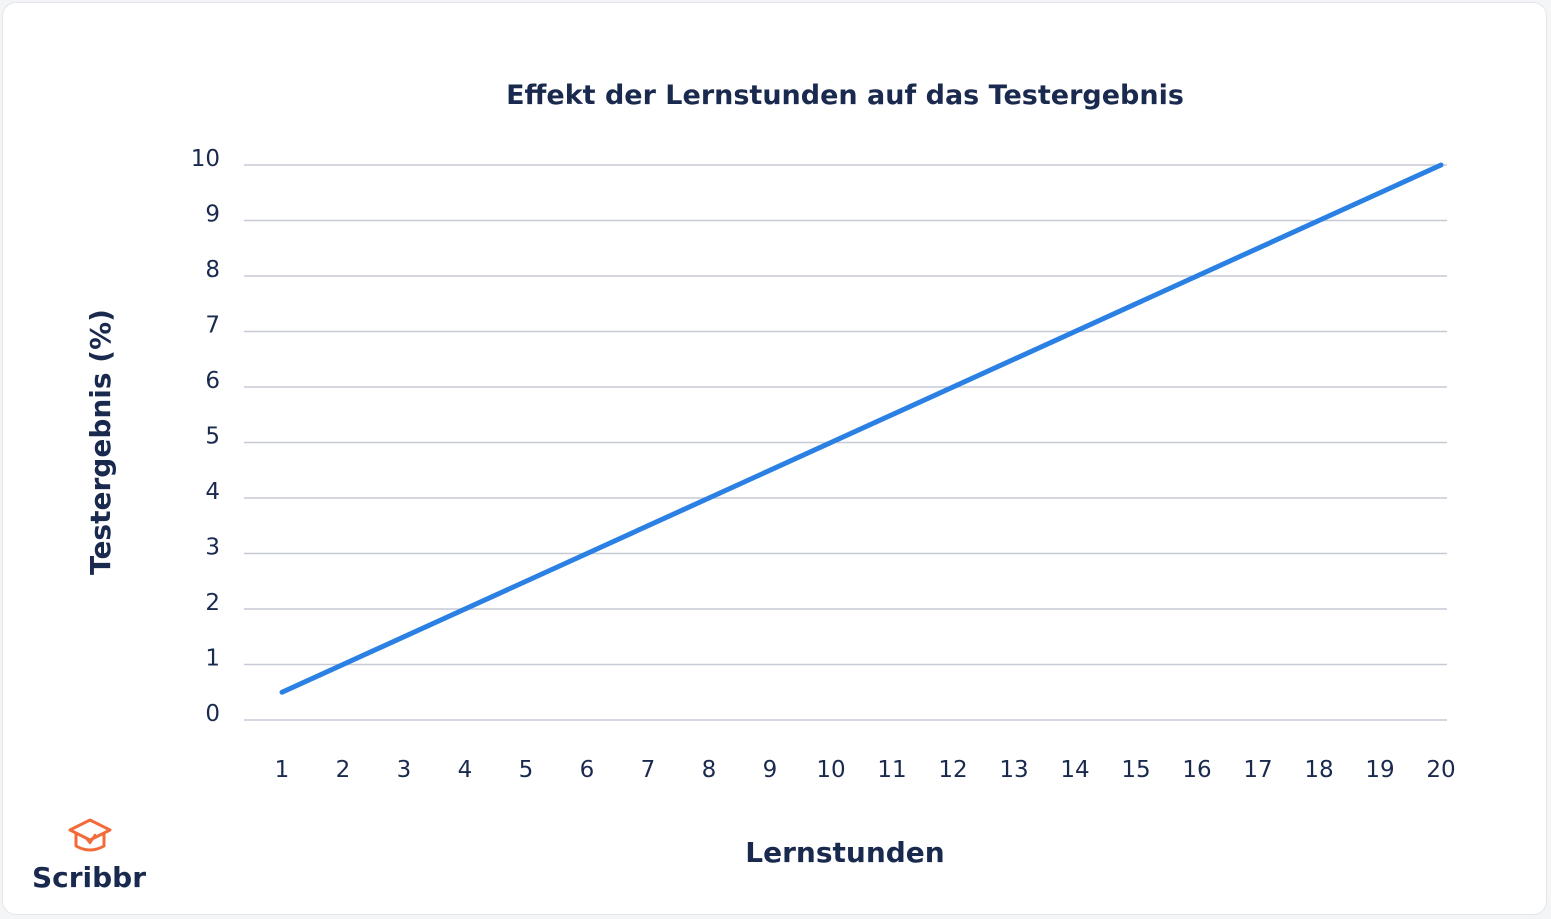  I want to click on y-tick-label: 8, so click(212, 270).